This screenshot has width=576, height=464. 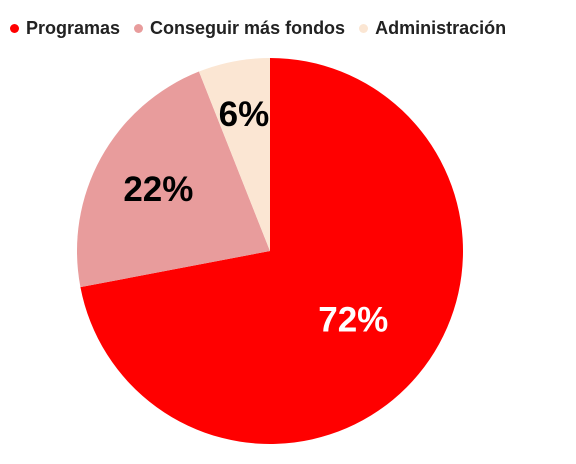 What do you see at coordinates (158, 189) in the screenshot?
I see `data-label-conseguir-mas-fondos: 22%` at bounding box center [158, 189].